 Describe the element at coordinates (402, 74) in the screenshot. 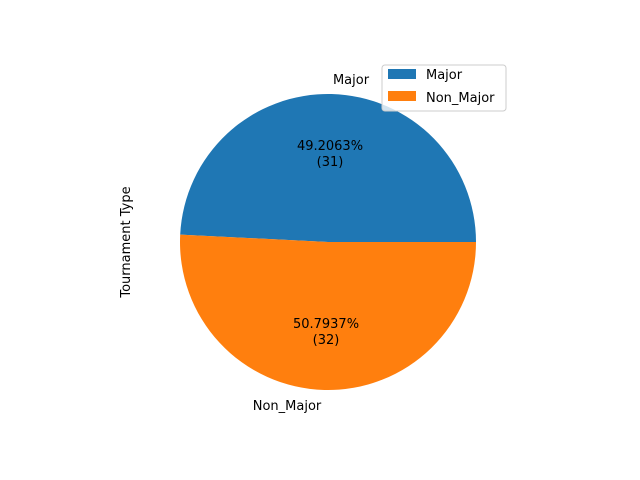

I see `legend-swatch-major` at that location.